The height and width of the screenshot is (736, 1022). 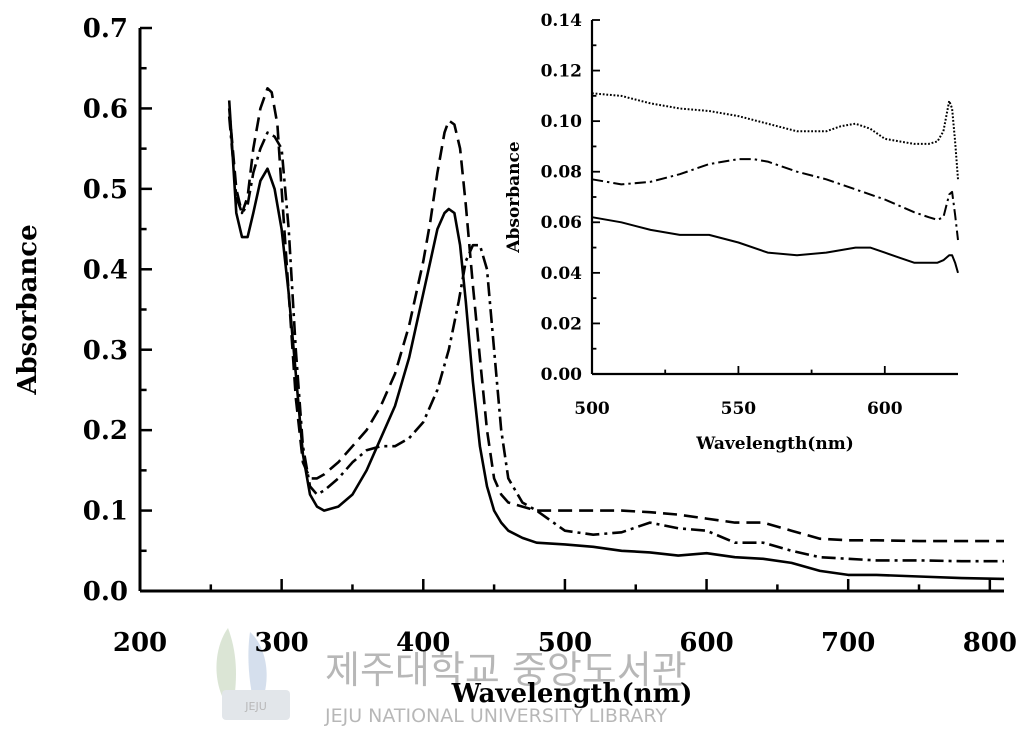 I want to click on y-tick-label: 0.00, so click(x=562, y=375).